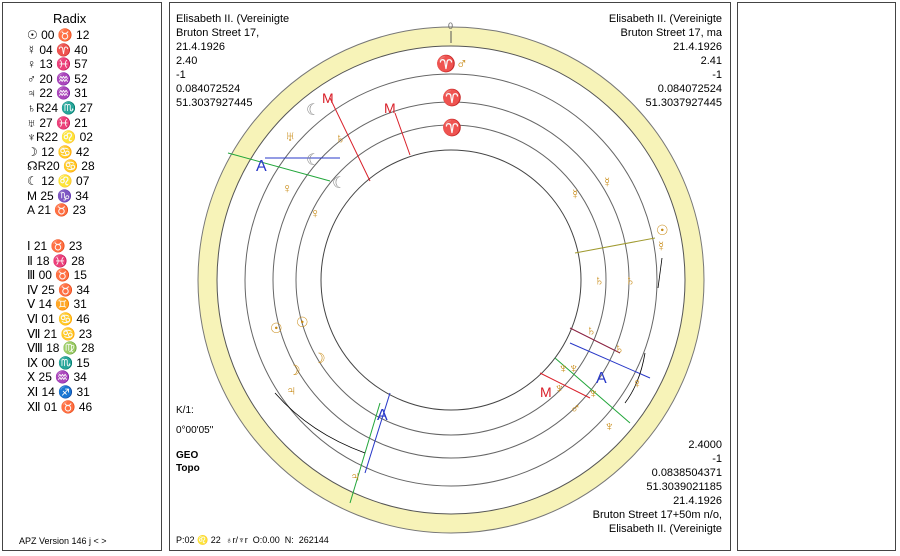  I want to click on a-left-label: A, so click(261, 166).